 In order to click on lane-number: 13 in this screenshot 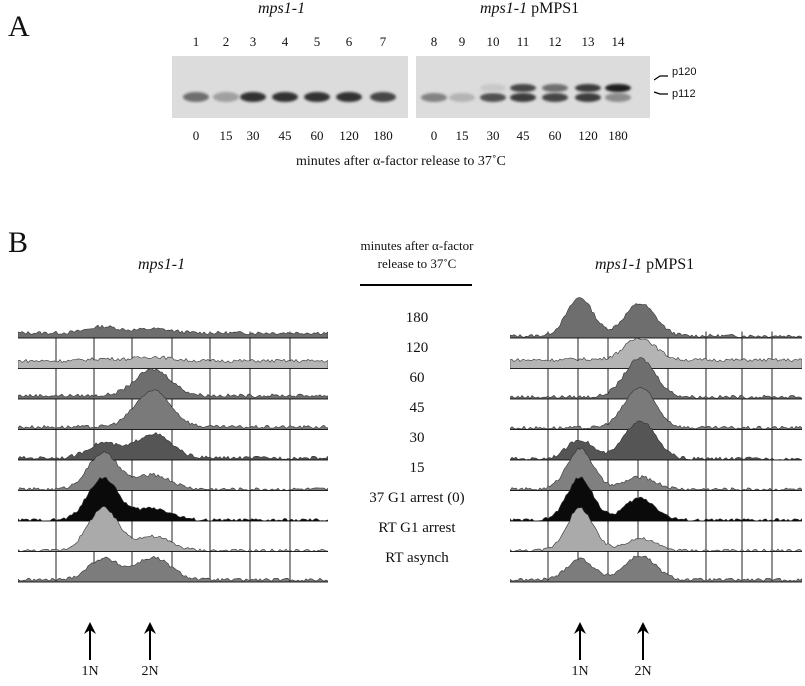, I will do `click(588, 41)`.